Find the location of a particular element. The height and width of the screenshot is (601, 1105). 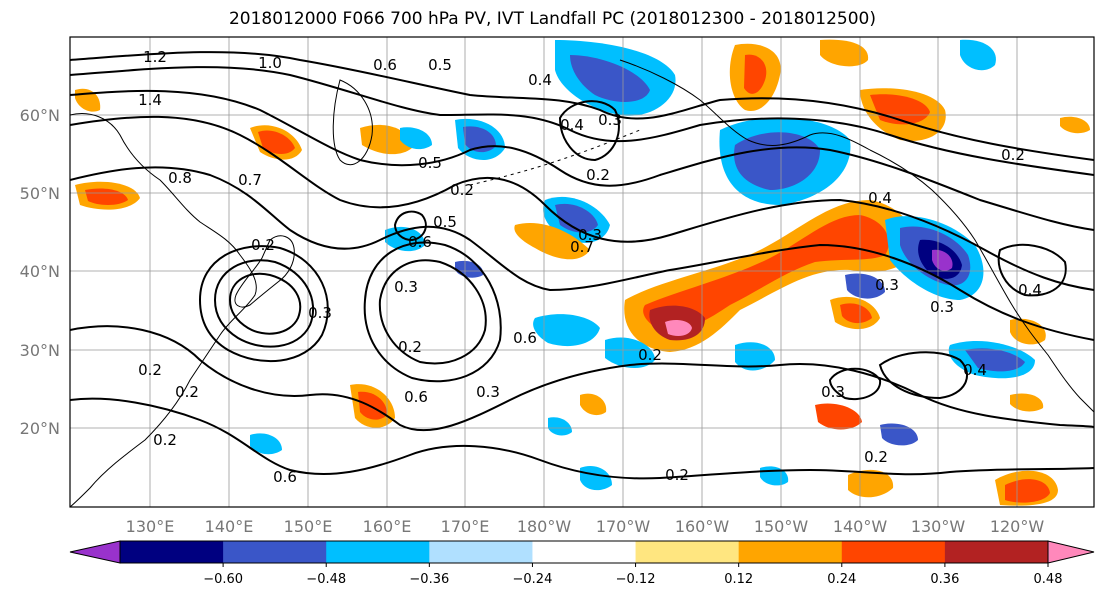

positive-anomaly-bc-coast-core is located at coordinates (900, 109).